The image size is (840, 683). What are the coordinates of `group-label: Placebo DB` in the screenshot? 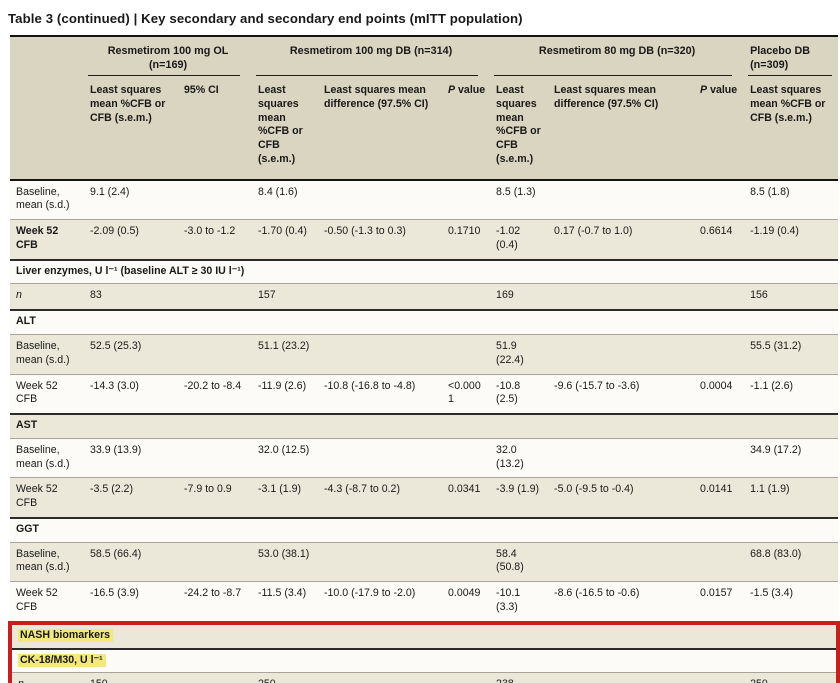 It's located at (780, 51).